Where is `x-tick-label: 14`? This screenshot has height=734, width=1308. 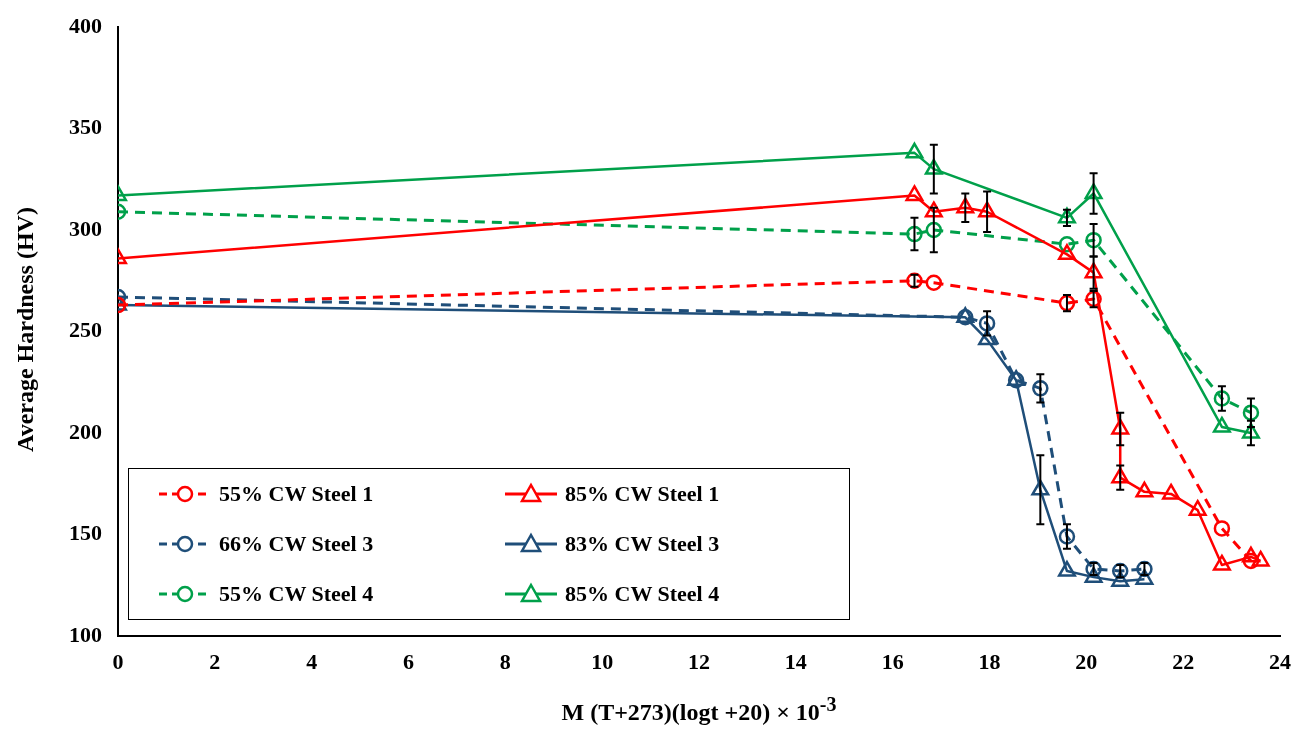 x-tick-label: 14 is located at coordinates (795, 661).